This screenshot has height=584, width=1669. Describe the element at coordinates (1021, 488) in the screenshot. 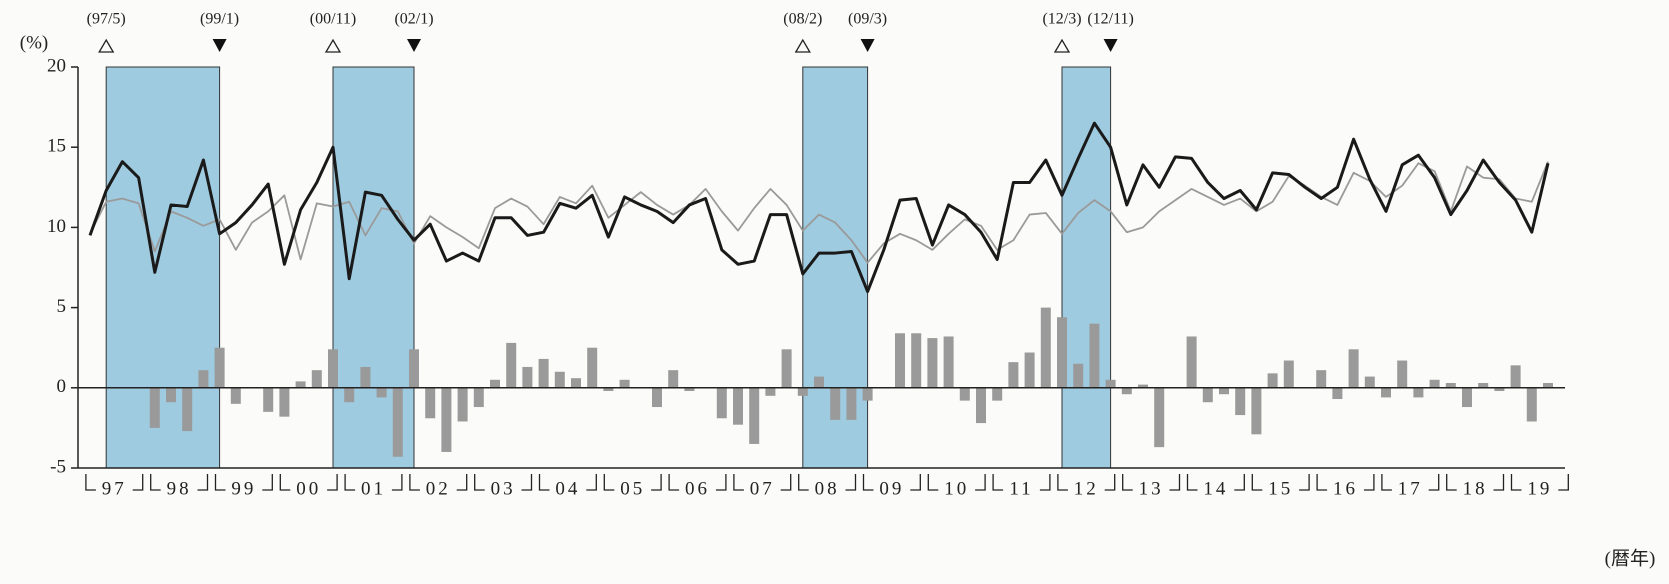

I see `x-tick-label: 11` at that location.